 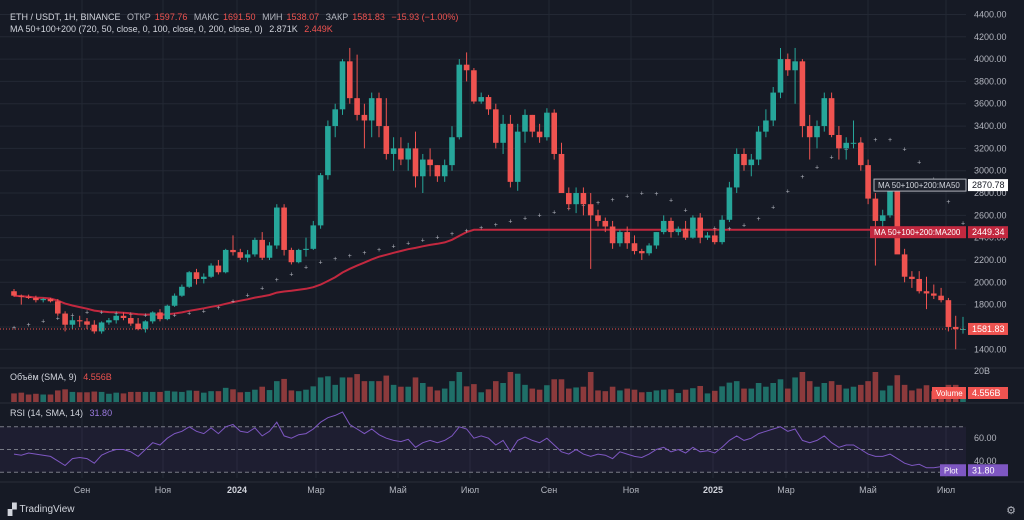 I want to click on ma200-value: 2.449K, so click(x=318, y=29).